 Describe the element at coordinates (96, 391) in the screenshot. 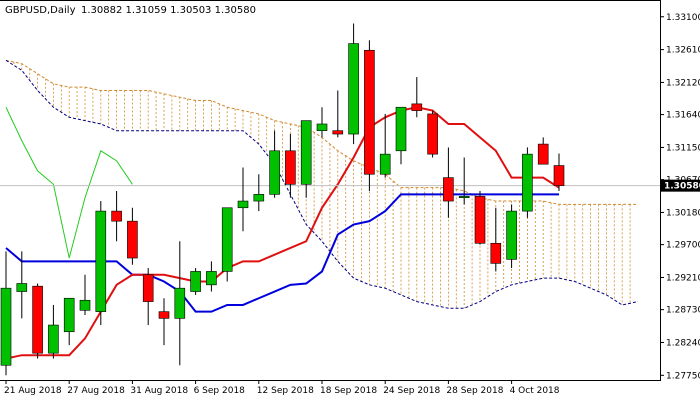

I see `x-tick-label: 27 Aug 2018` at that location.